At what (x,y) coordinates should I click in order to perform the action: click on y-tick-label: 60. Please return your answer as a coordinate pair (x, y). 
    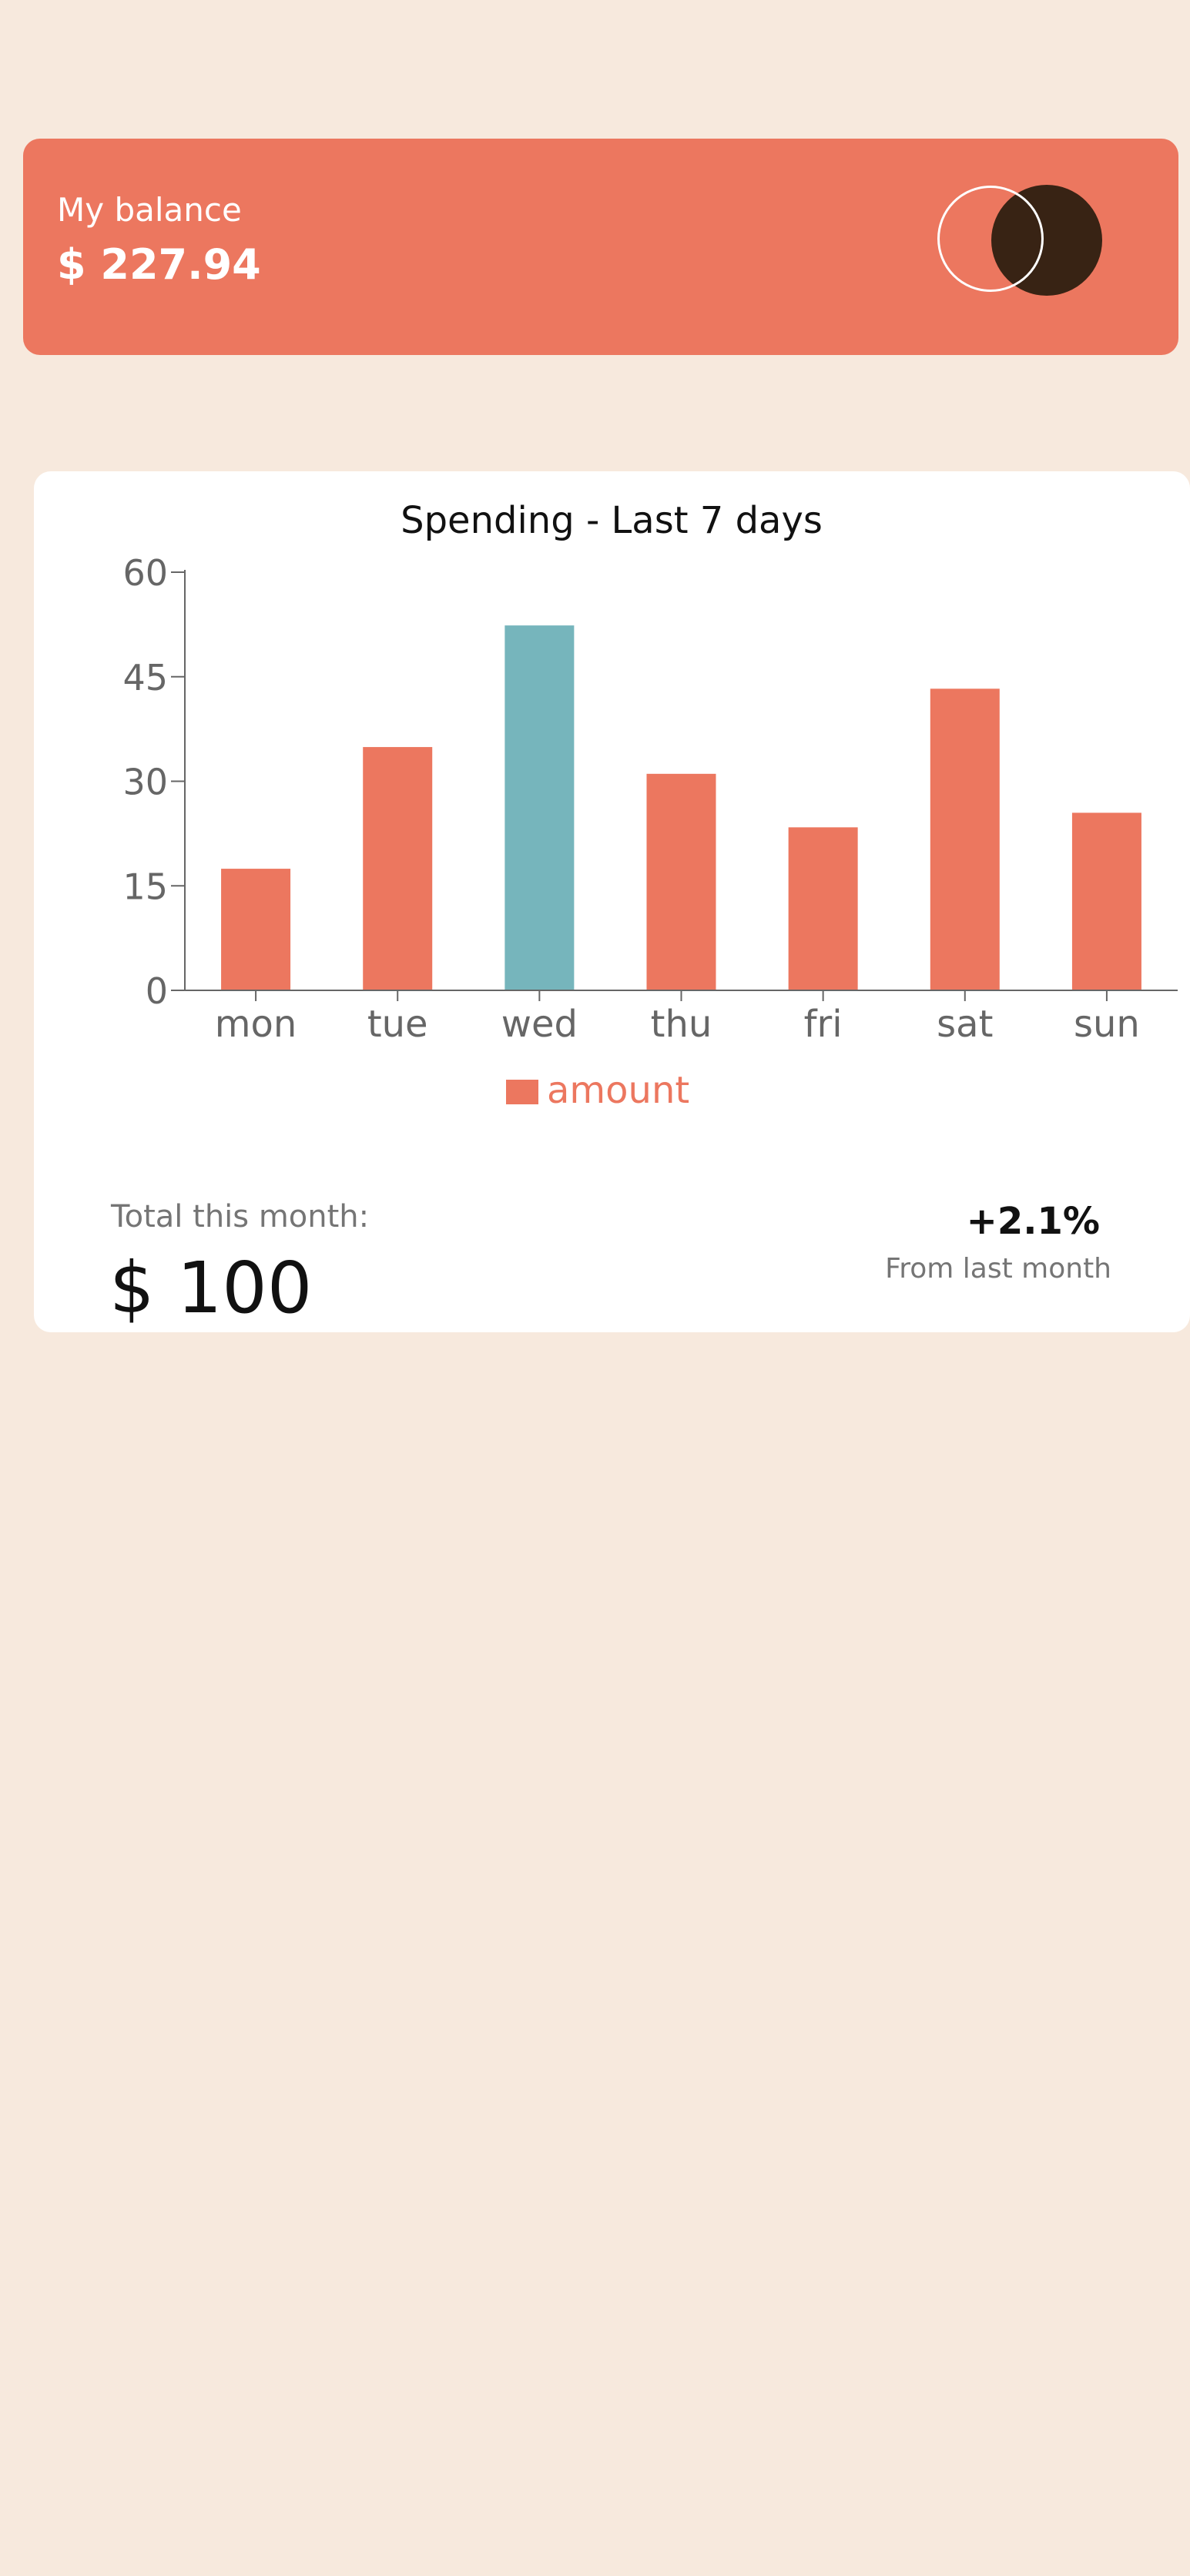
    Looking at the image, I should click on (145, 573).